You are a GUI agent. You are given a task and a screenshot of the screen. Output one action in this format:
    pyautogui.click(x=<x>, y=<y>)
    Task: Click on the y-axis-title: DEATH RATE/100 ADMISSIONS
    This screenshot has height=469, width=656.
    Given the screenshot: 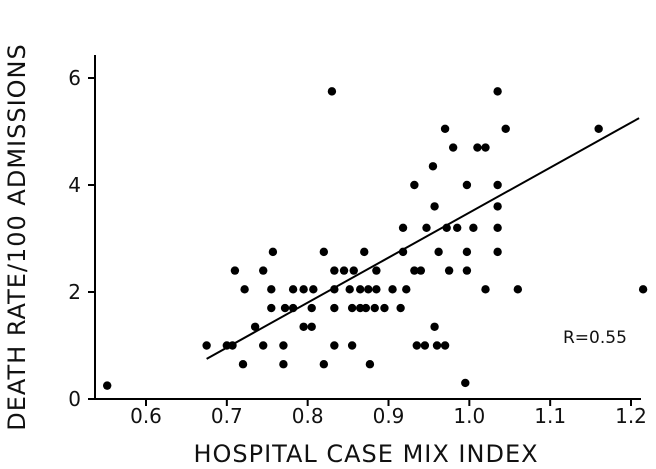 What is the action you would take?
    pyautogui.click(x=17, y=236)
    